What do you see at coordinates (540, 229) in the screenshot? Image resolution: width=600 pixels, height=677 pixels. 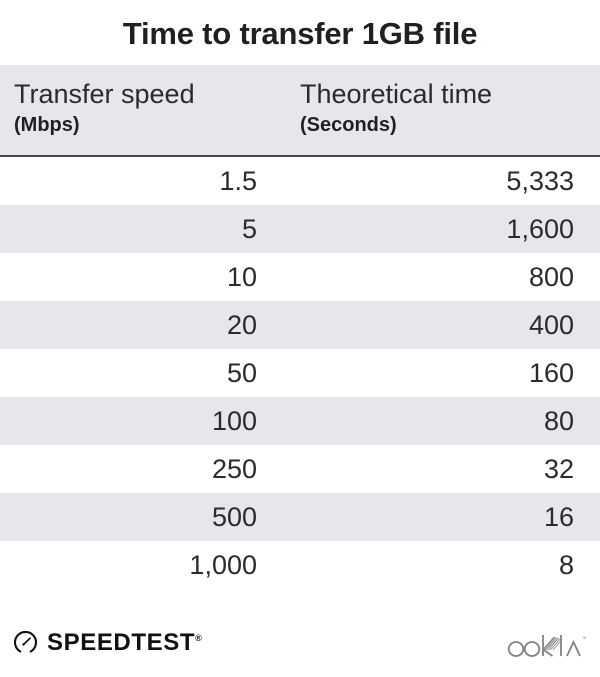 I see `cell-theoretical-time: 1,600` at bounding box center [540, 229].